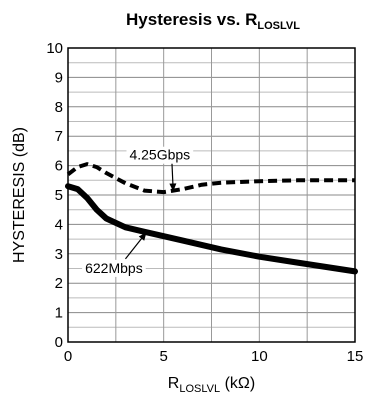 Image resolution: width=380 pixels, height=399 pixels. I want to click on y-tick-label: 10, so click(54, 48).